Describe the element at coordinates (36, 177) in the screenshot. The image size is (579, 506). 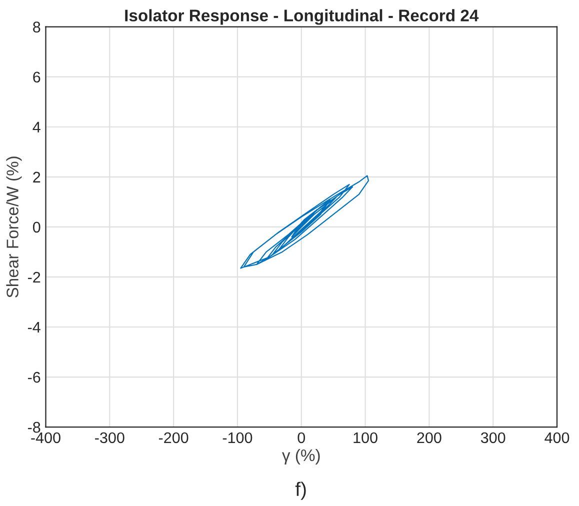
I see `y-tick-label: 2` at that location.